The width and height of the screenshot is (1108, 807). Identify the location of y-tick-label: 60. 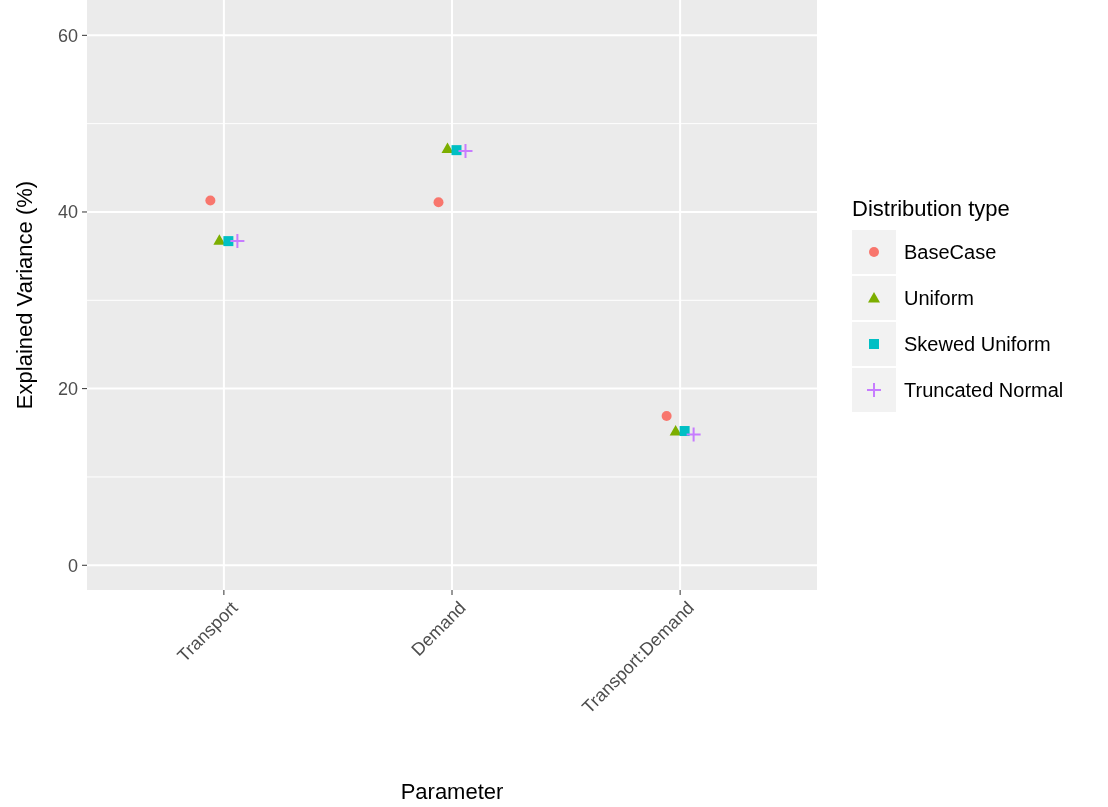
(67, 35).